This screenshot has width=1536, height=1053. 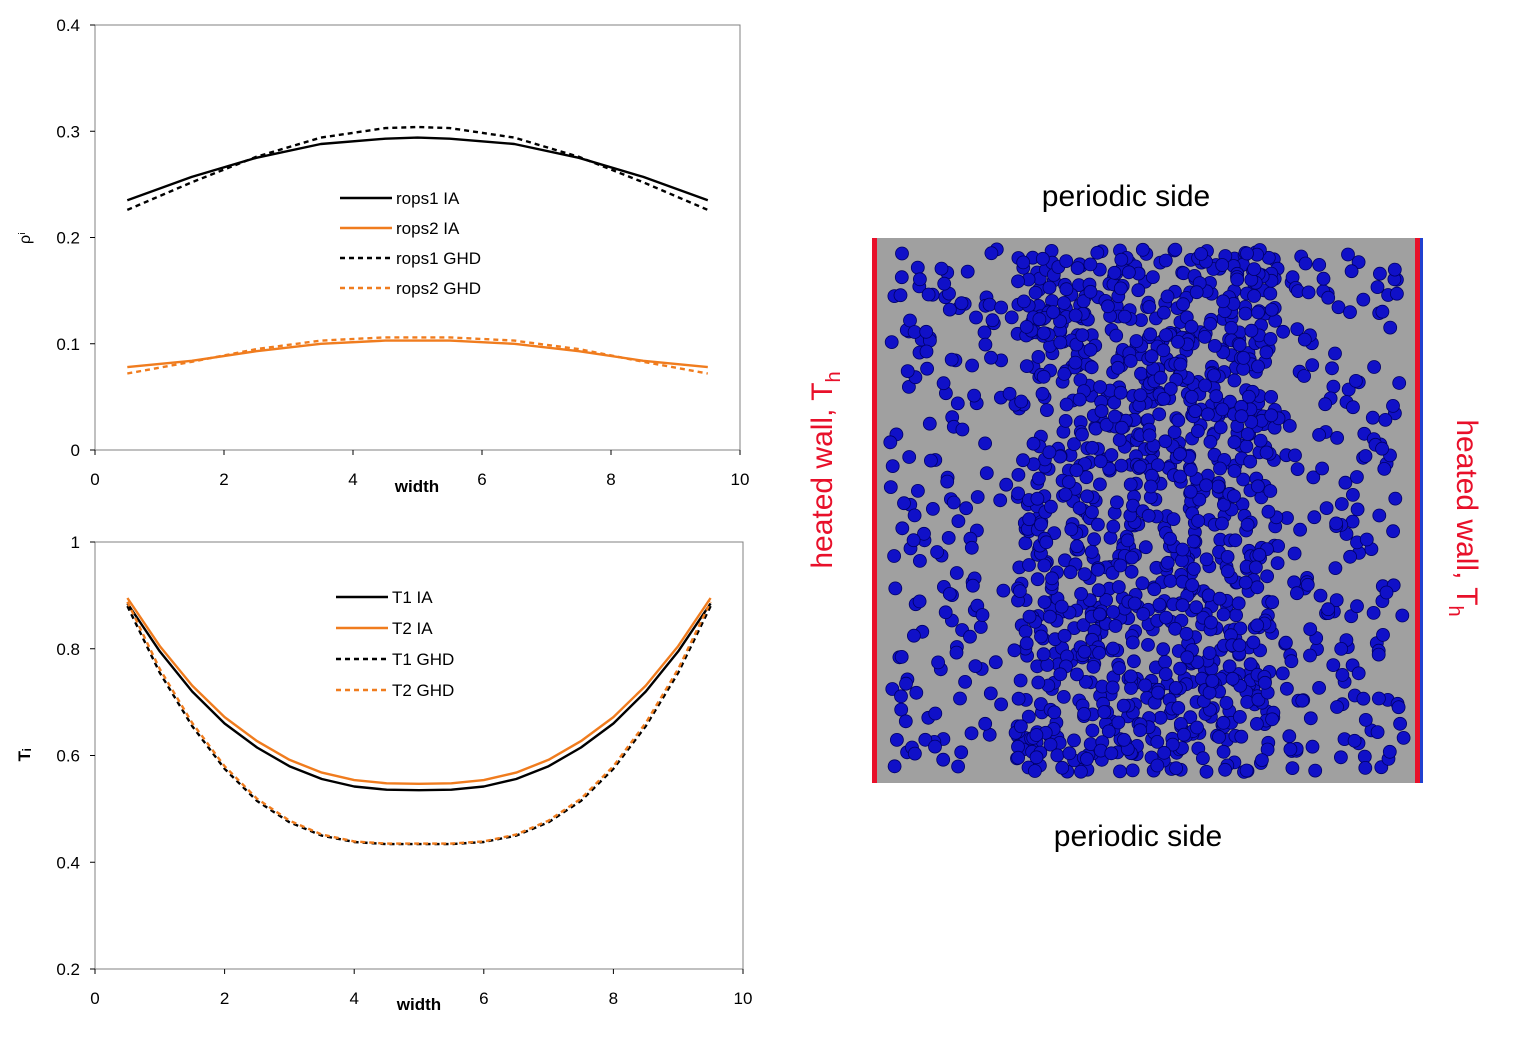 I want to click on density-y-tick-label: 0.4, so click(x=68, y=25).